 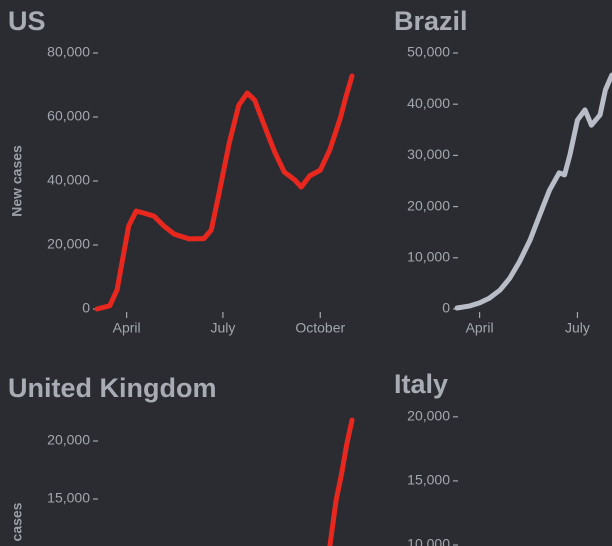 I want to click on y-axis-label: New cases, so click(x=17, y=181).